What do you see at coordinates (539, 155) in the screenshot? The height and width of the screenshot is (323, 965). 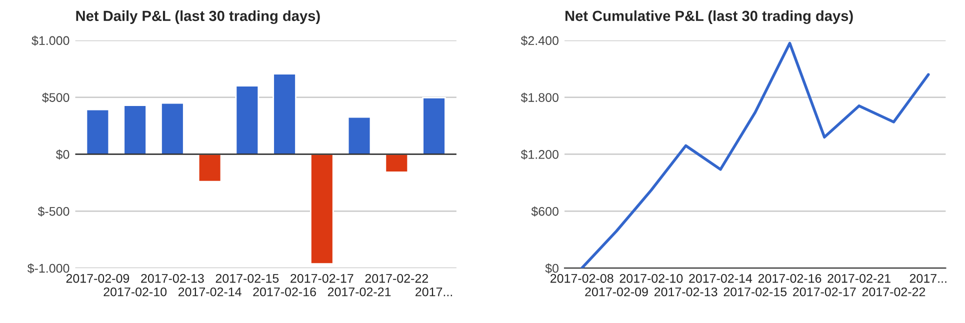 I see `y-tick-label: $1.200` at bounding box center [539, 155].